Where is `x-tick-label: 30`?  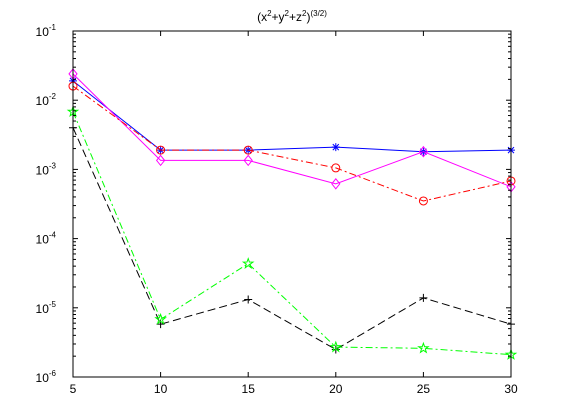 x-tick-label: 30 is located at coordinates (511, 389).